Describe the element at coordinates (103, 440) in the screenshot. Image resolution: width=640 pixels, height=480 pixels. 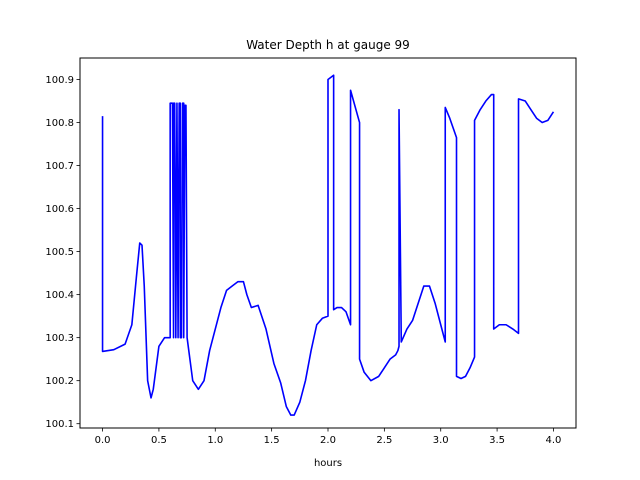
I see `x-tick-label: 0.0` at that location.